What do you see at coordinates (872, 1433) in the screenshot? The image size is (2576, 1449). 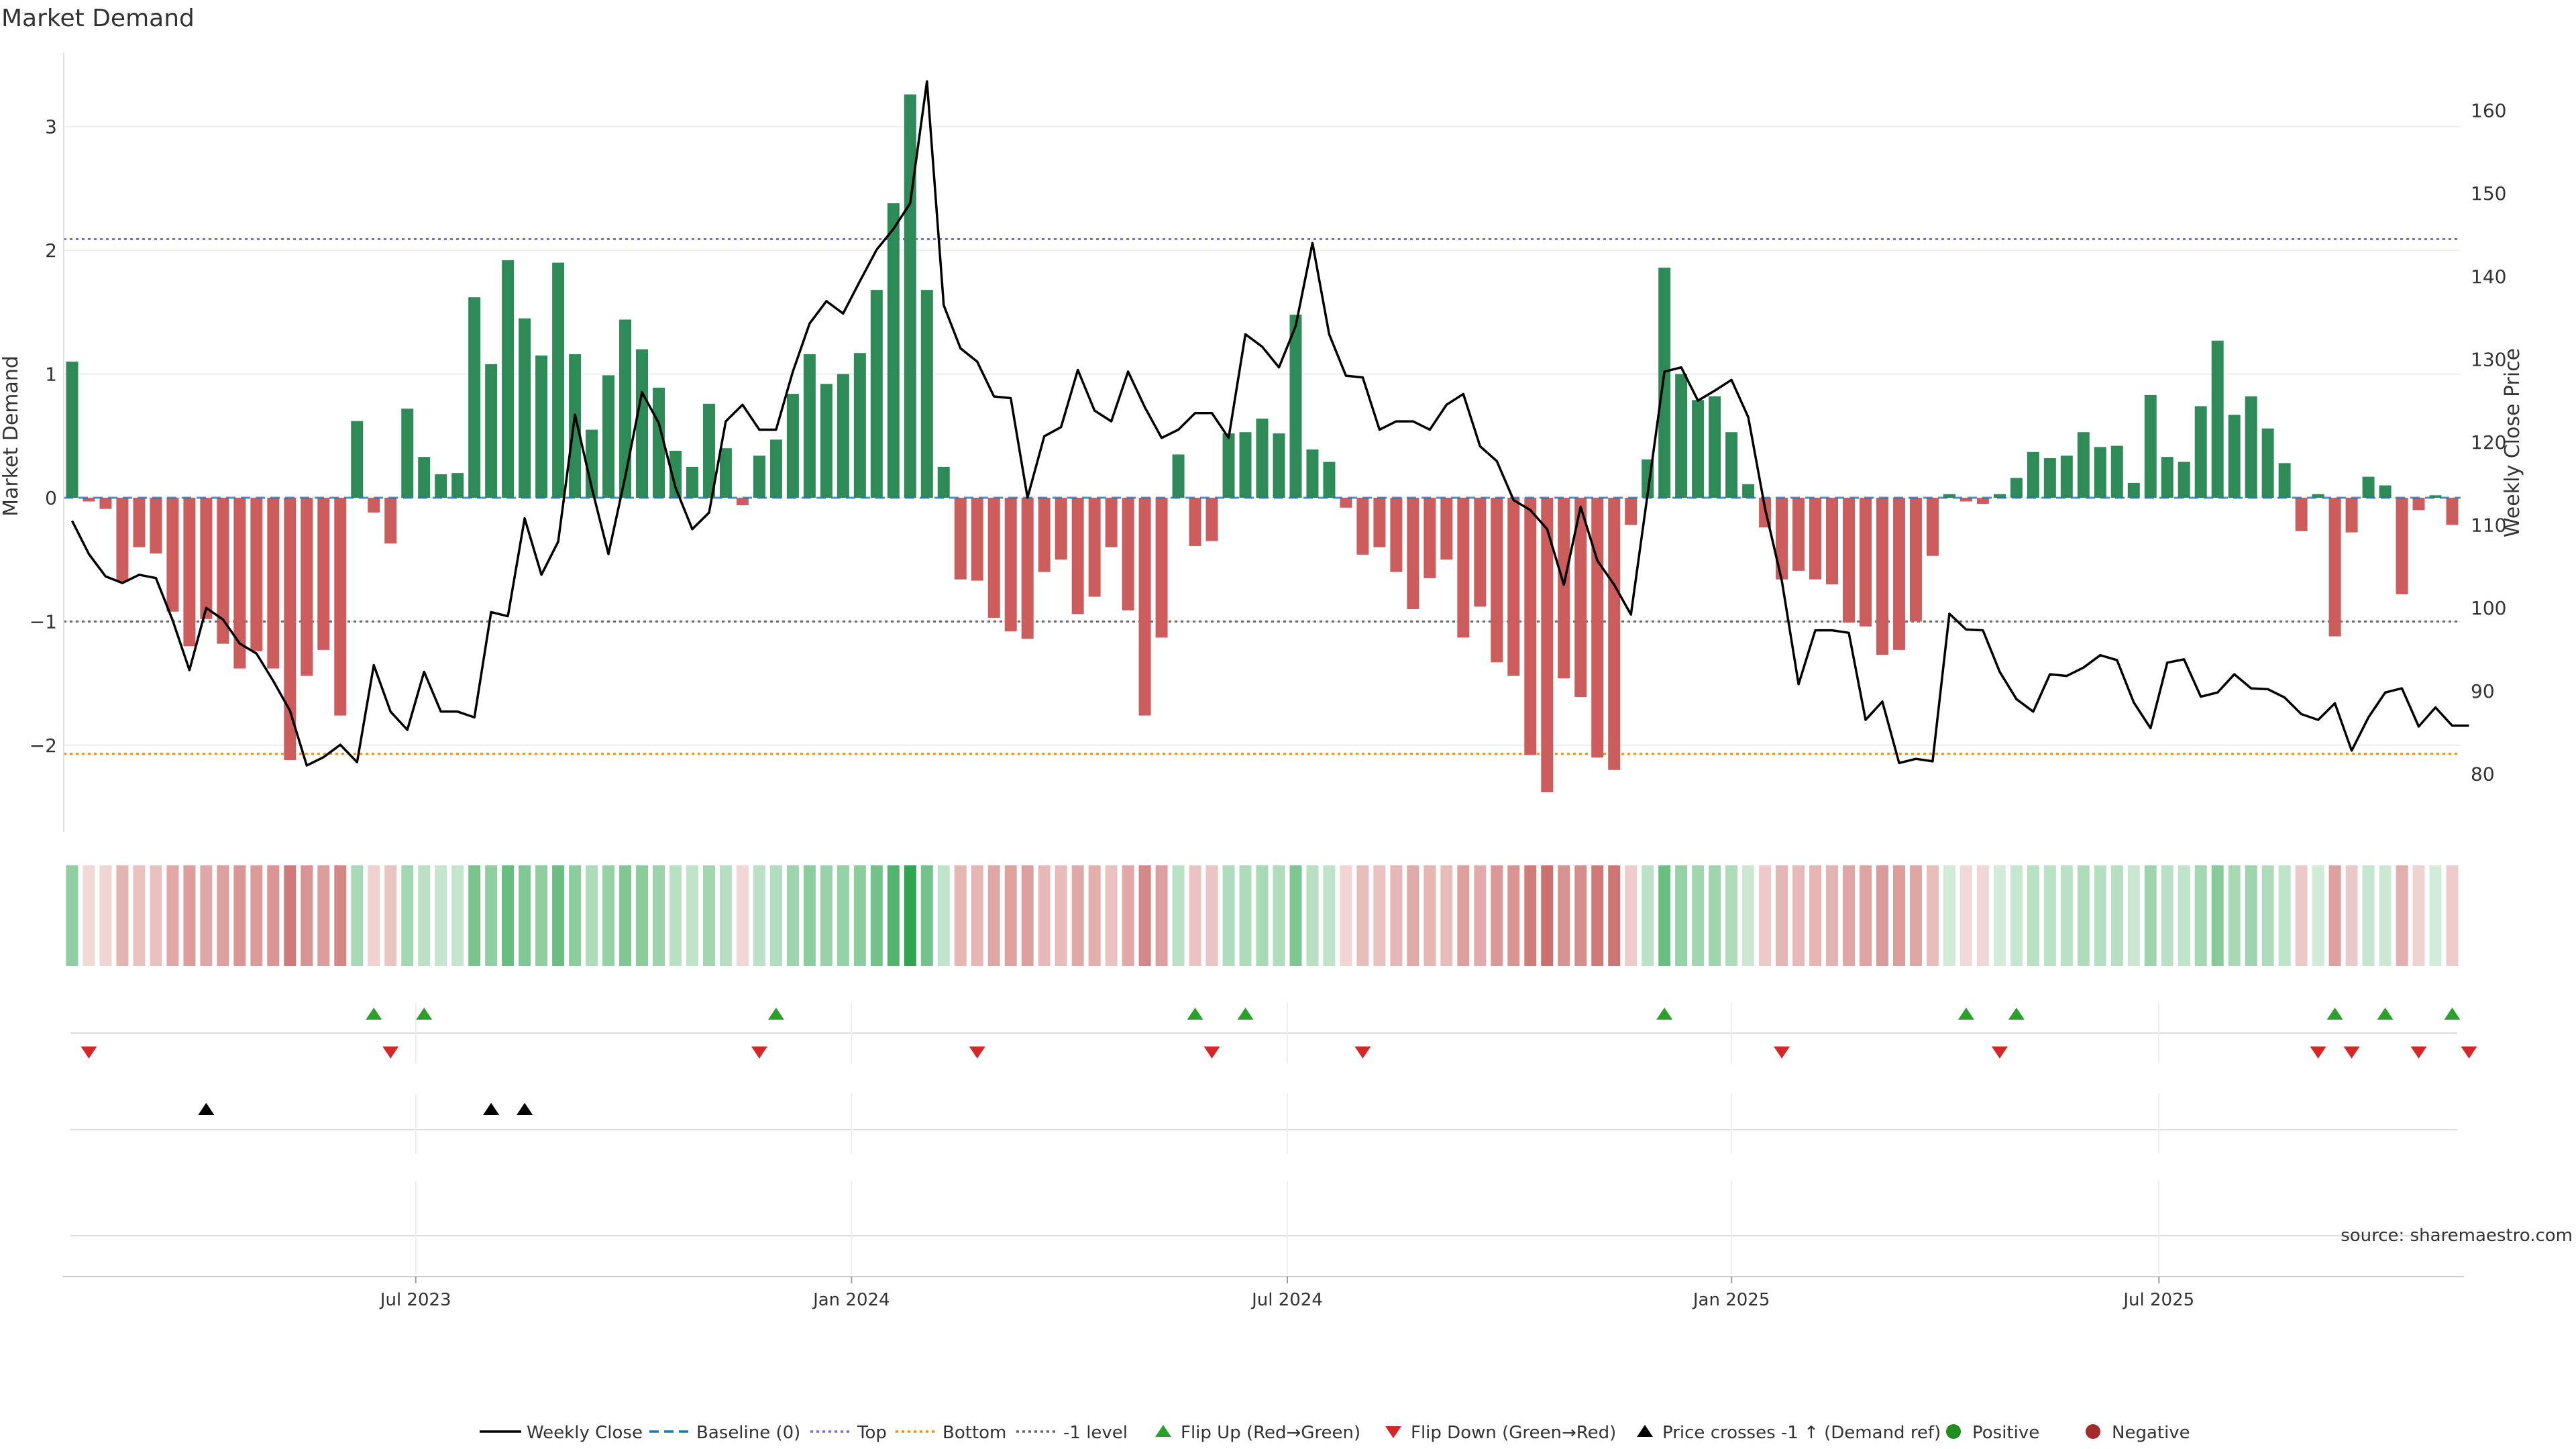 I see `legend-label: Top` at bounding box center [872, 1433].